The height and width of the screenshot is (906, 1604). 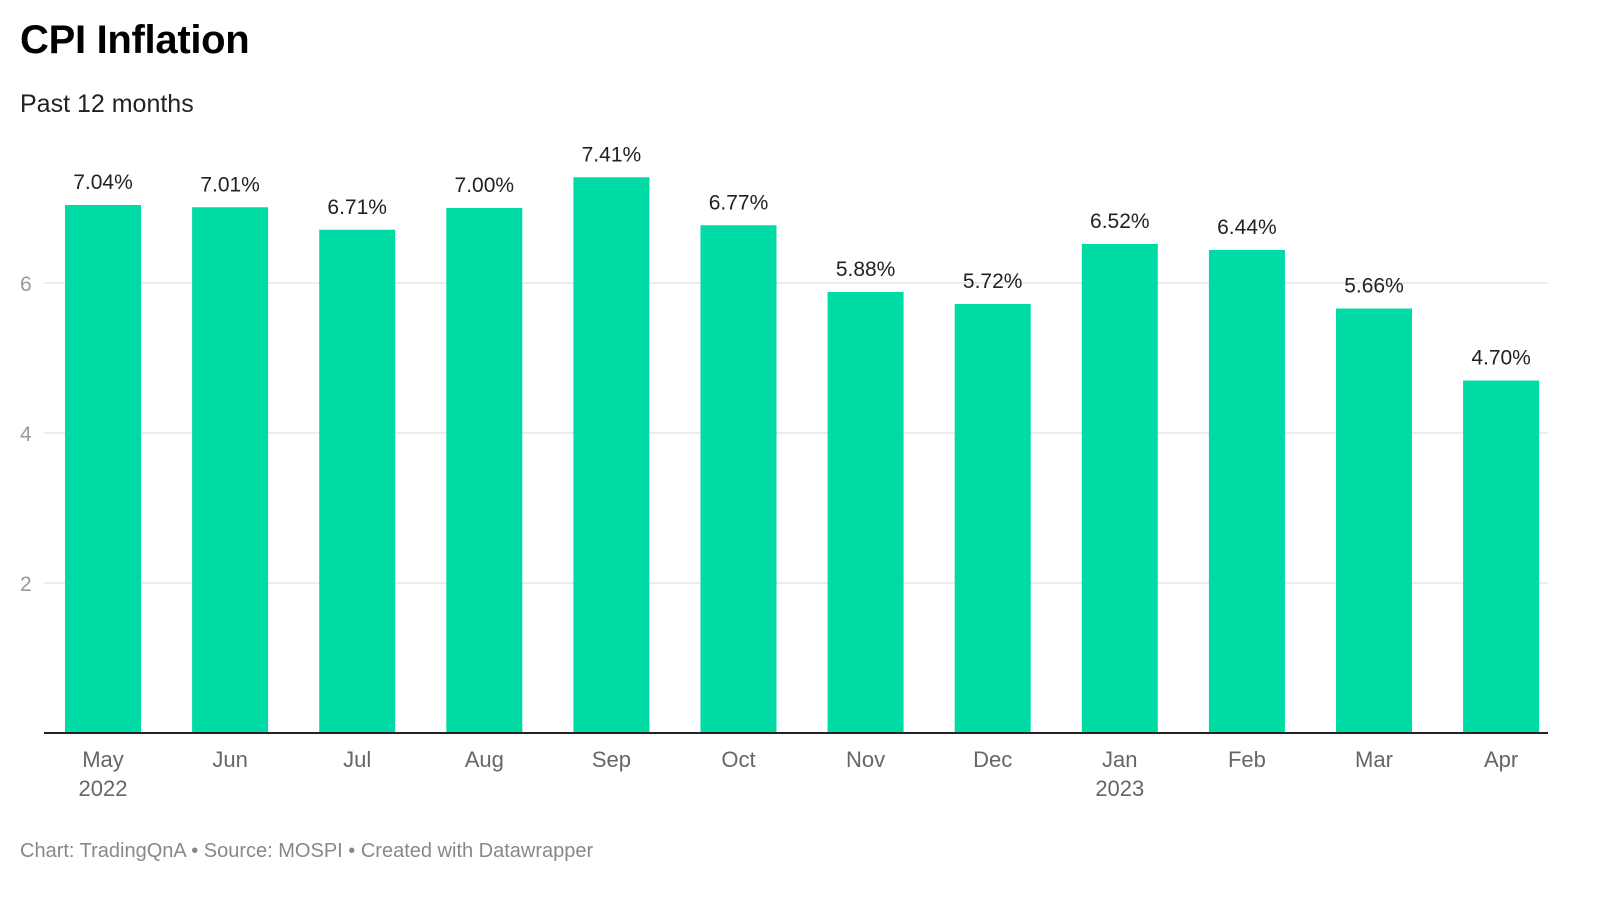 What do you see at coordinates (1501, 759) in the screenshot?
I see `x-tick-label: Apr` at bounding box center [1501, 759].